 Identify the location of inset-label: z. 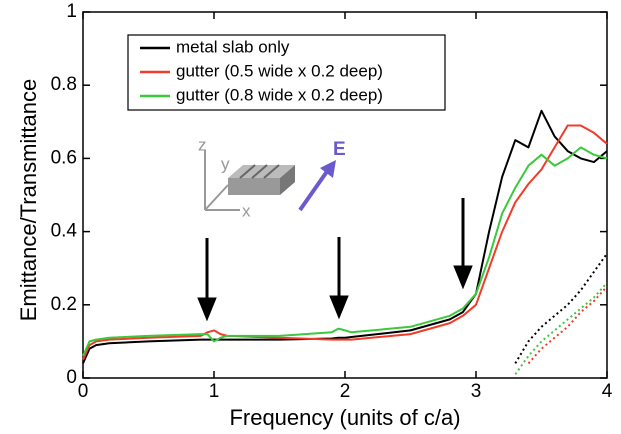
(202, 144).